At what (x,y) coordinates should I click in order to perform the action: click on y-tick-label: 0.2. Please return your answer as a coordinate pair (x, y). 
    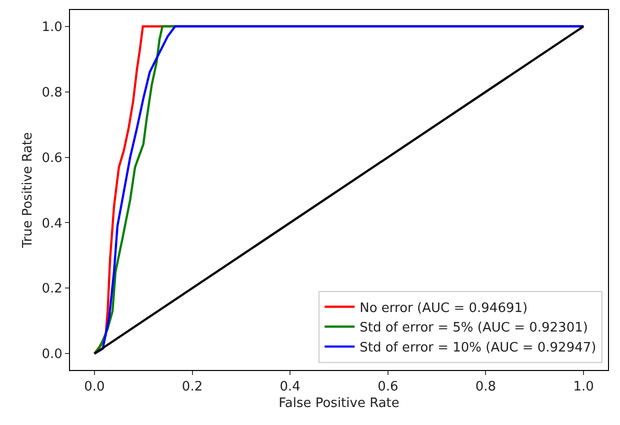
    Looking at the image, I should click on (52, 289).